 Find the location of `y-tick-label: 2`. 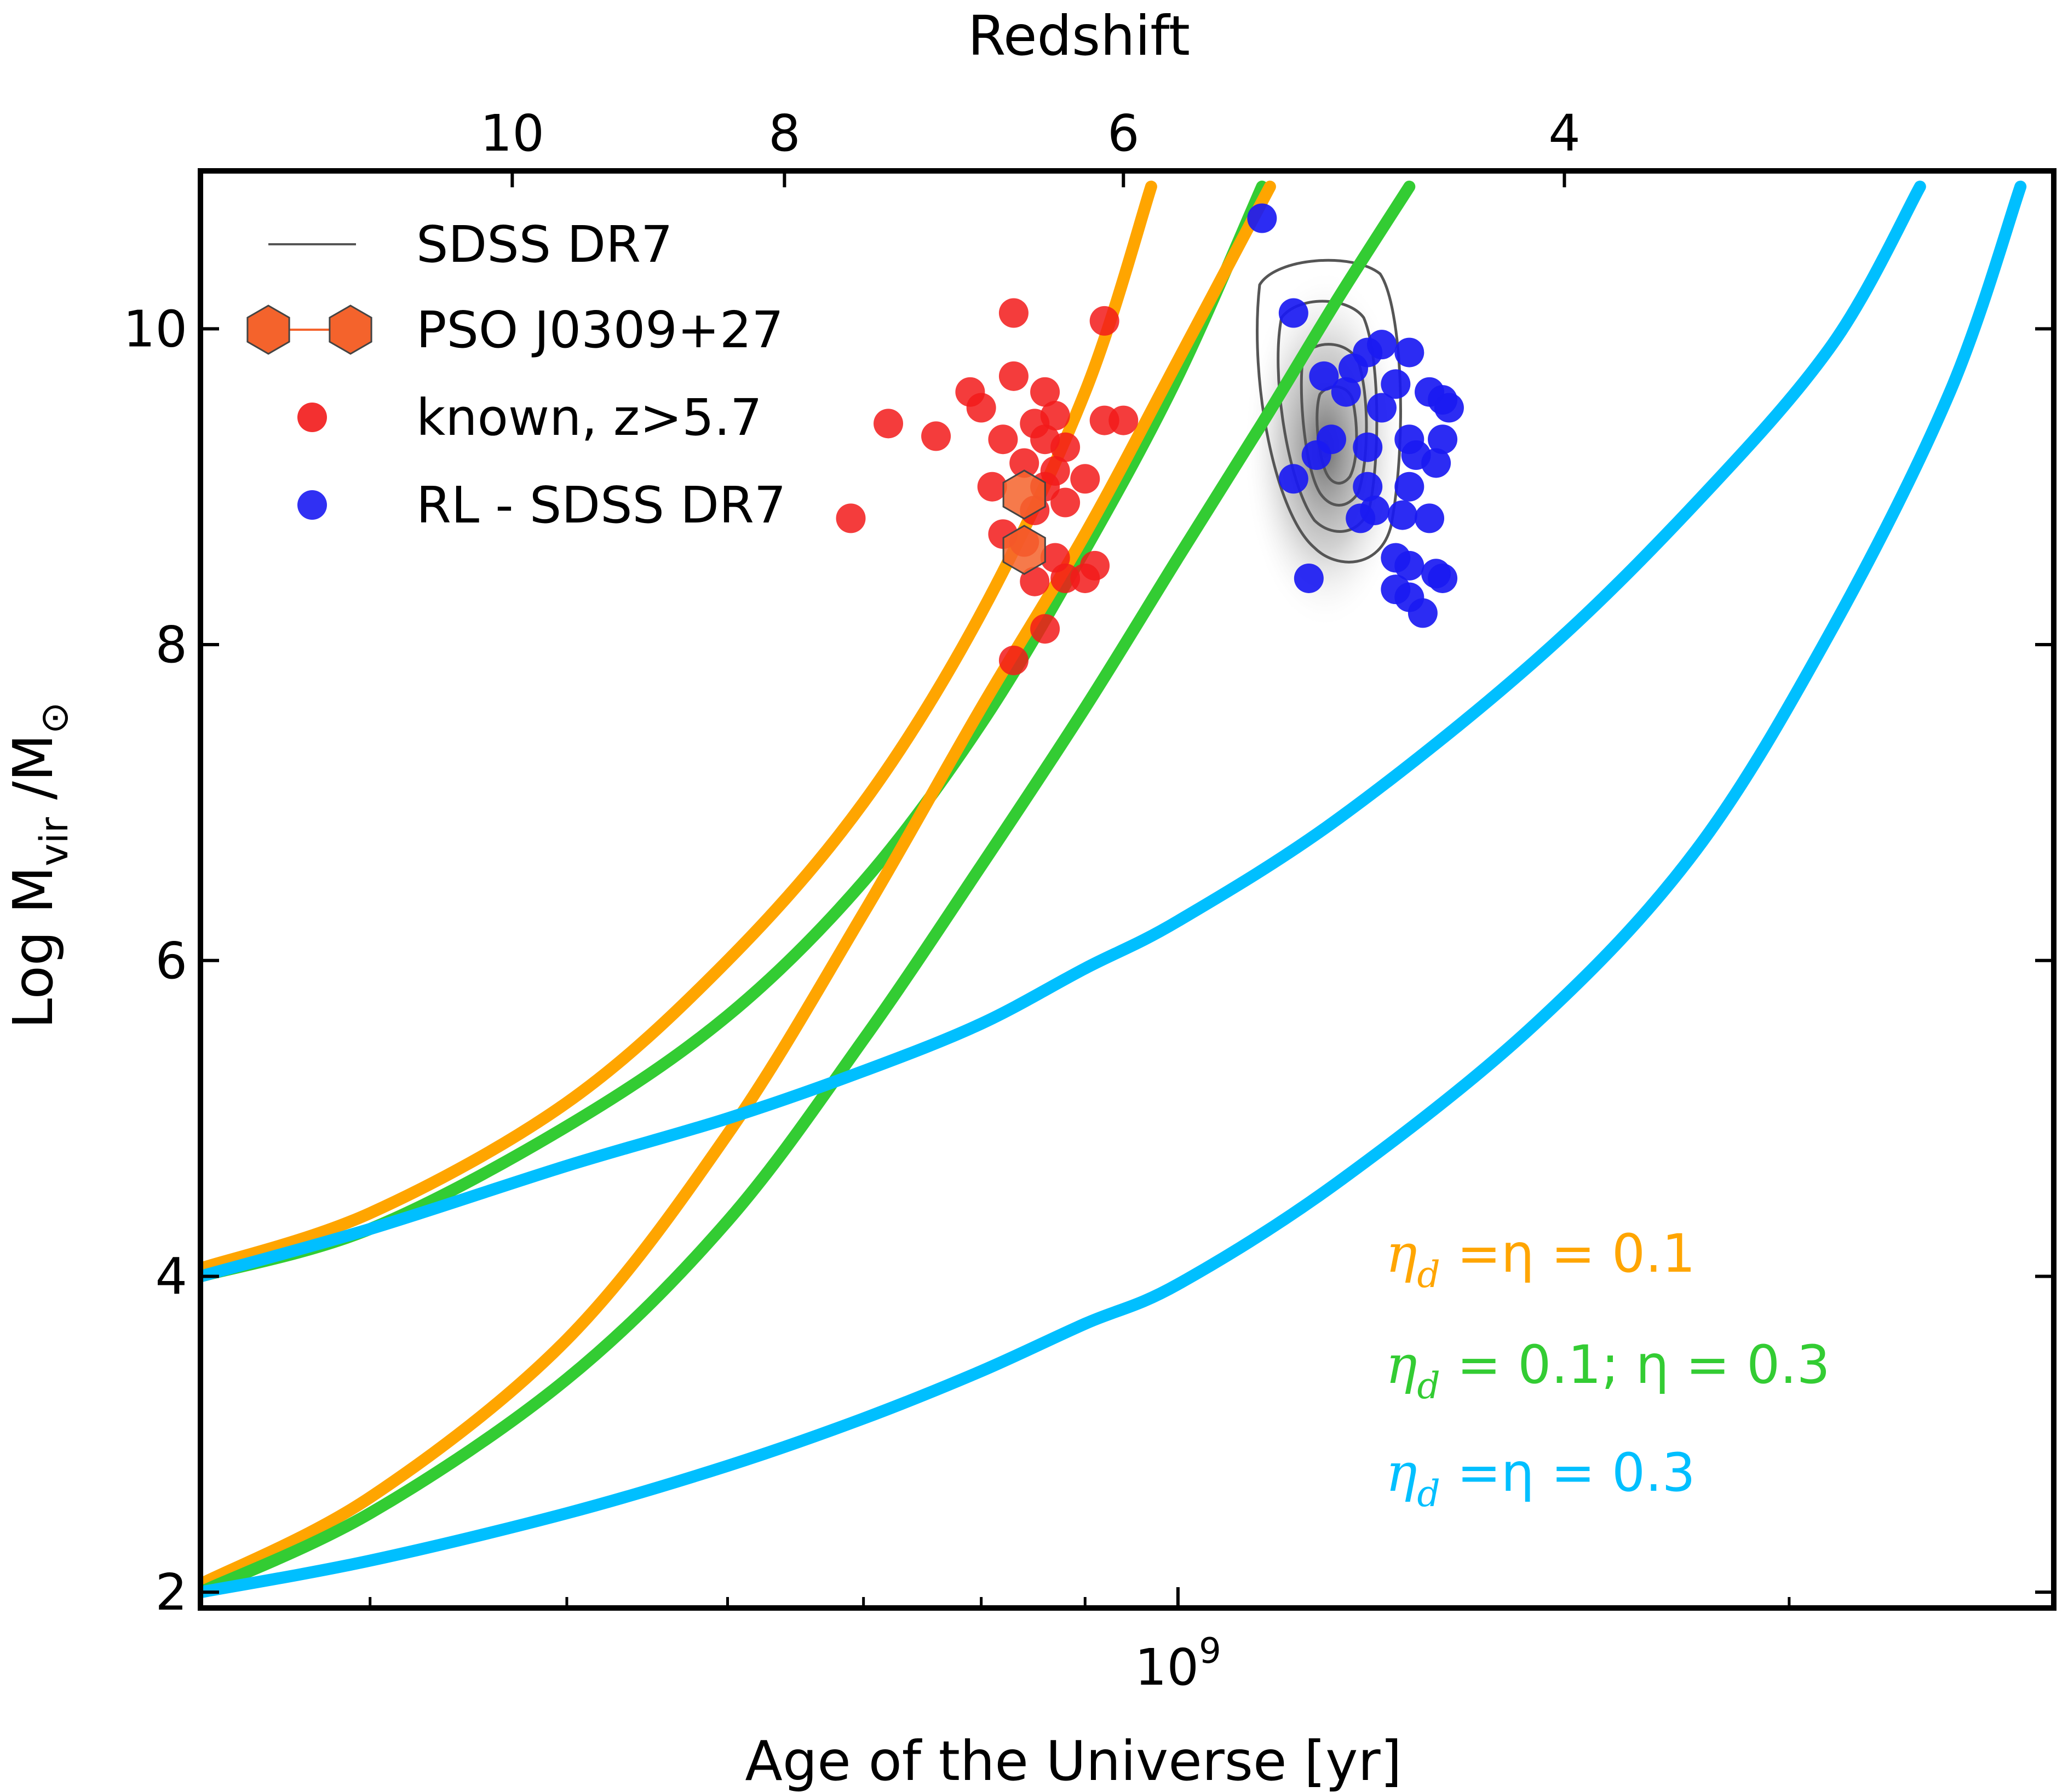

y-tick-label: 2 is located at coordinates (171, 1592).